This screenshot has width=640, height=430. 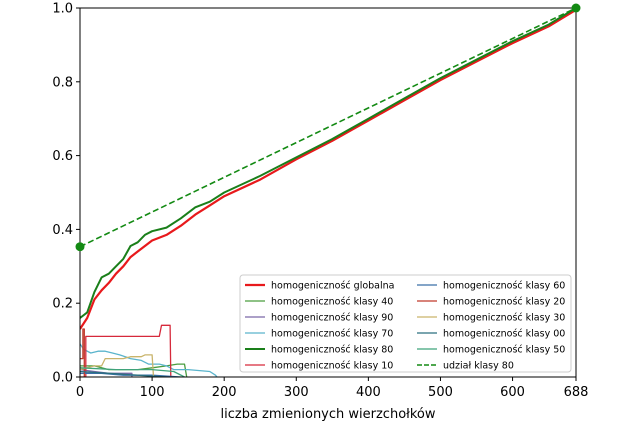 I want to click on legend-label: homogeniczność klasy 60, so click(x=504, y=286).